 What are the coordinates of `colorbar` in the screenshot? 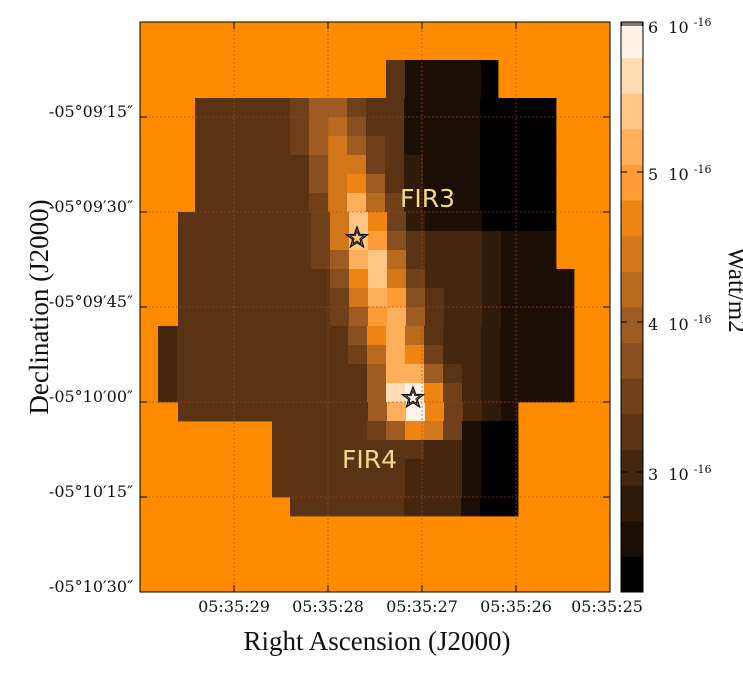 It's located at (632, 307).